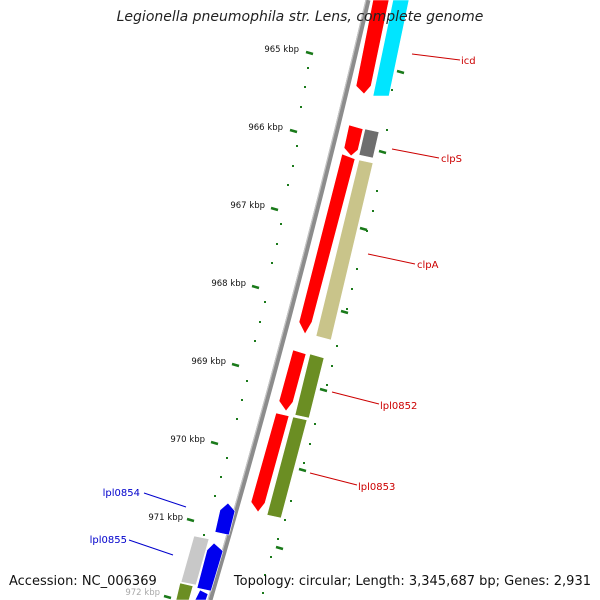  What do you see at coordinates (428, 265) in the screenshot?
I see `gene-label-clpa: clpA` at bounding box center [428, 265].